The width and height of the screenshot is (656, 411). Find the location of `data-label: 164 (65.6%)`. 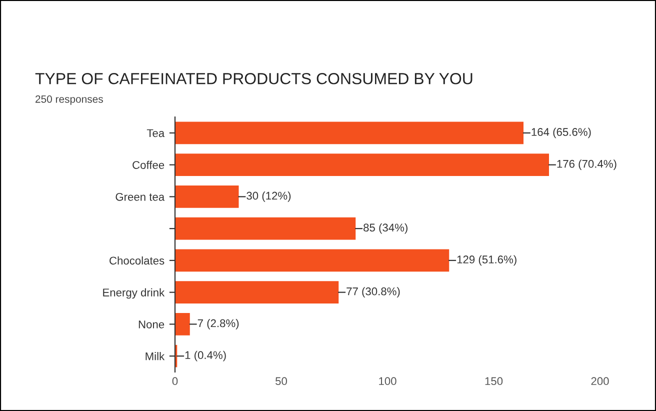

data-label: 164 (65.6%) is located at coordinates (561, 133).